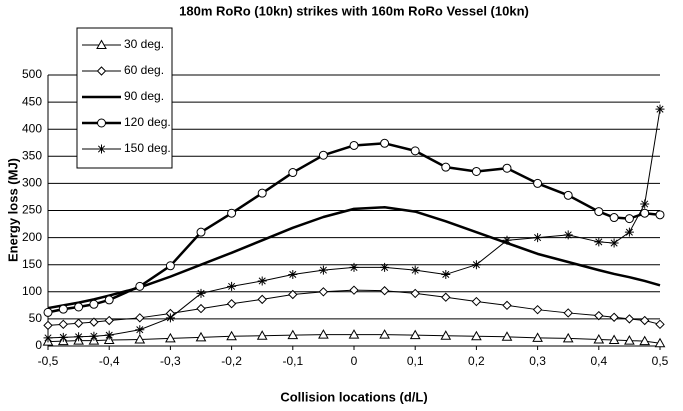 The image size is (683, 411). What do you see at coordinates (144, 44) in the screenshot?
I see `legend-label: 30 deg.` at bounding box center [144, 44].